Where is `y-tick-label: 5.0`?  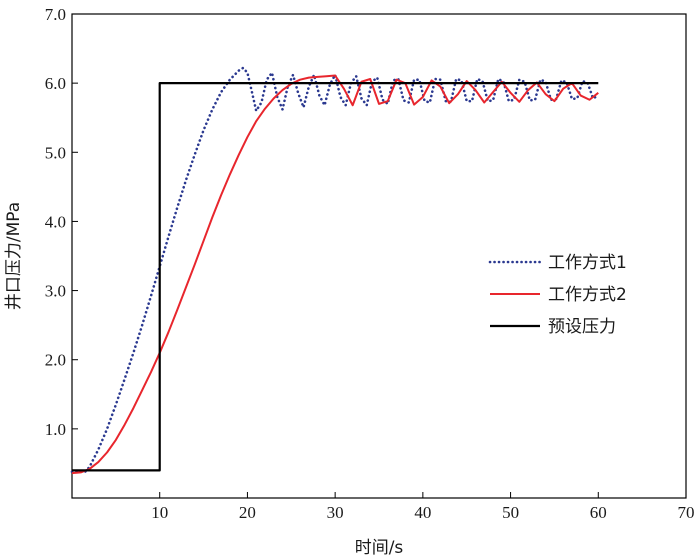
y-tick-label: 5.0 is located at coordinates (55, 152).